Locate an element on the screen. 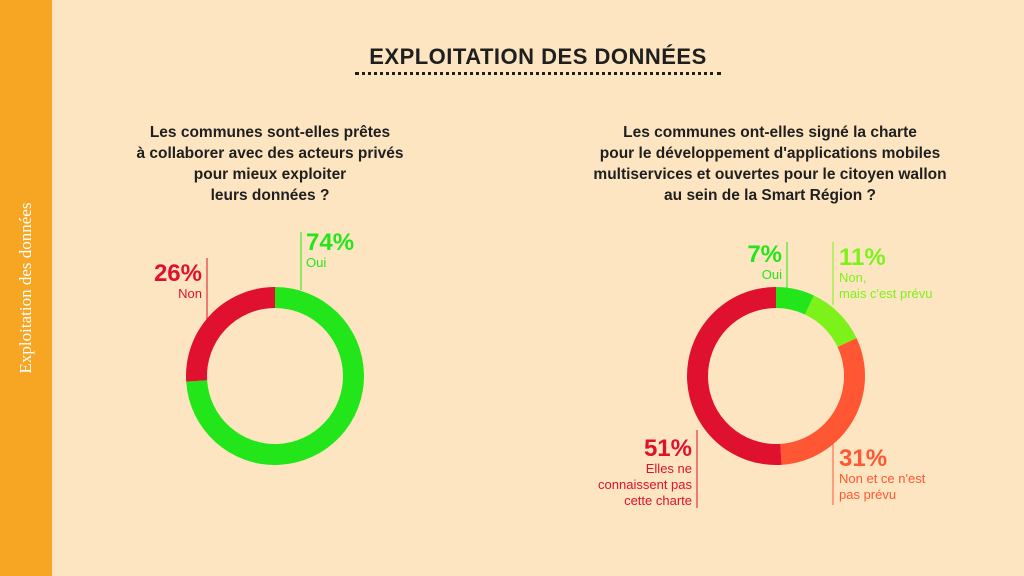  chart-2-category-label: mais c'est prévu is located at coordinates (886, 293).